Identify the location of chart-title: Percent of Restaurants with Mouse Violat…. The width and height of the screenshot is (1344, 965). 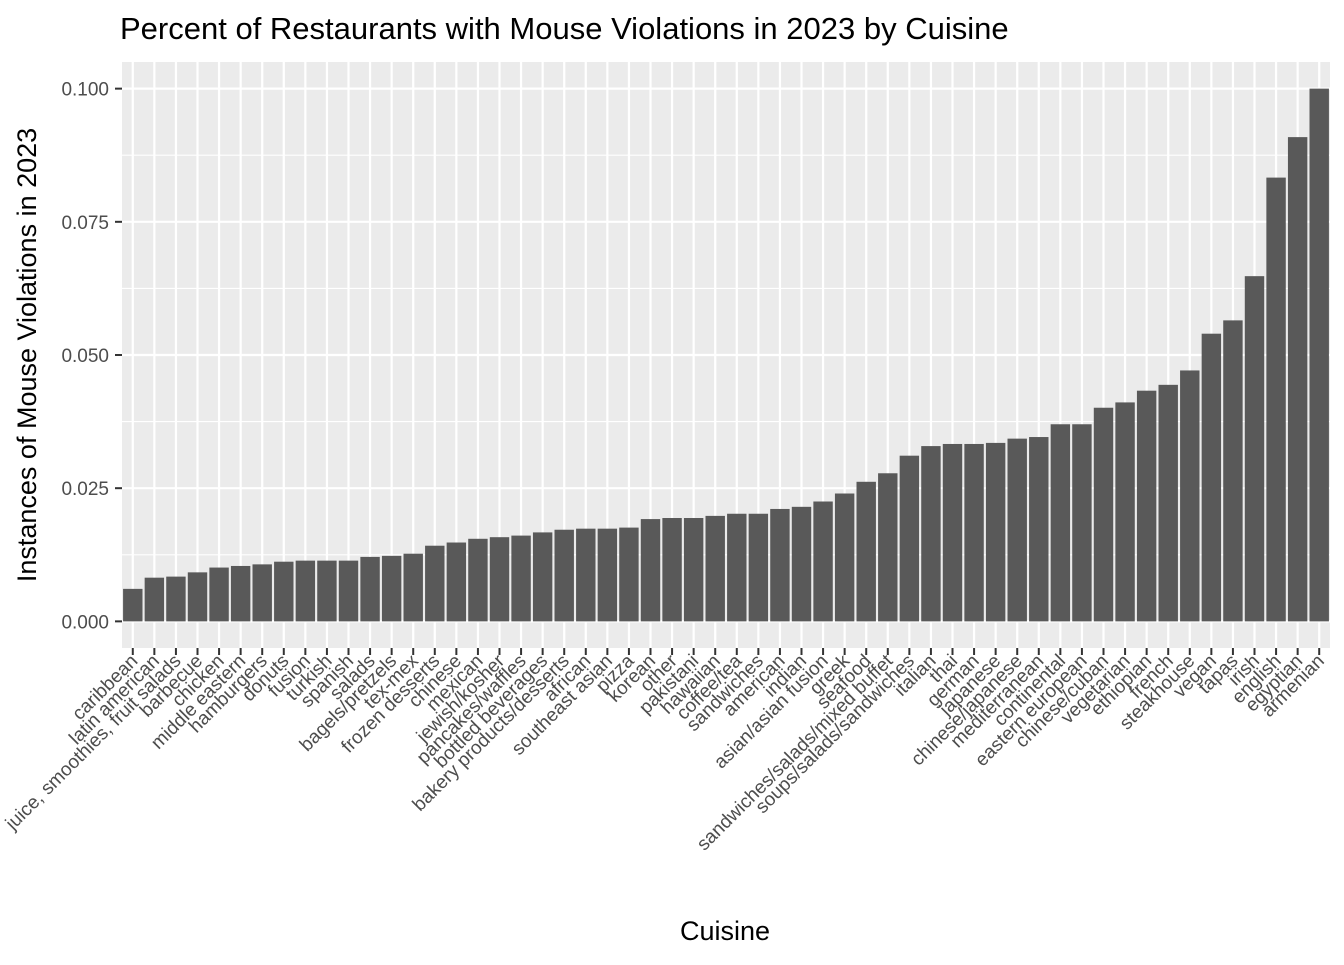
(564, 28).